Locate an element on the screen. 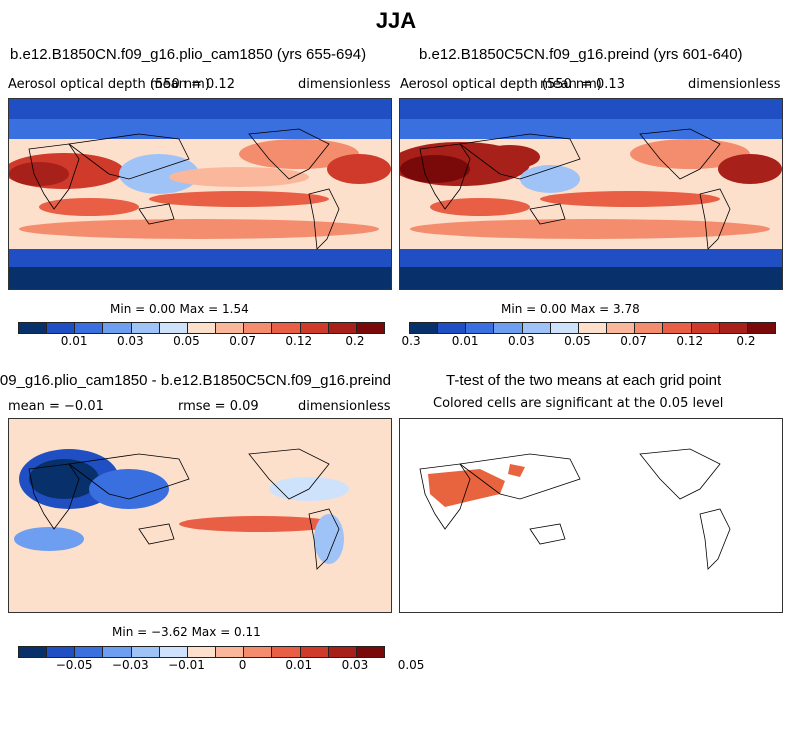 This screenshot has width=792, height=733. colorbar-tick-label: −0.01 is located at coordinates (186, 665).